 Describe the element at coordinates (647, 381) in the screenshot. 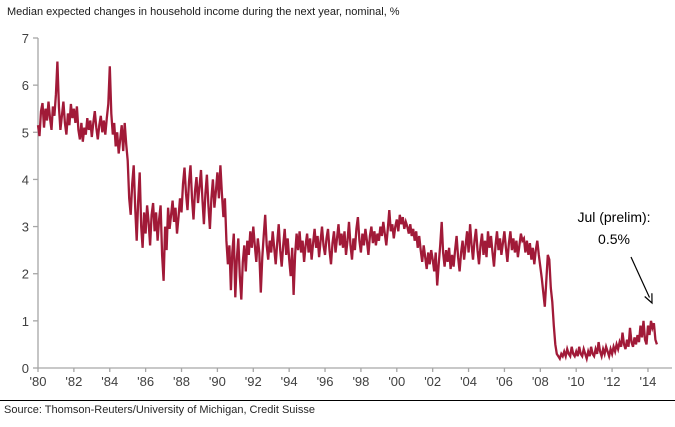

I see `x-tick-label: '14` at that location.